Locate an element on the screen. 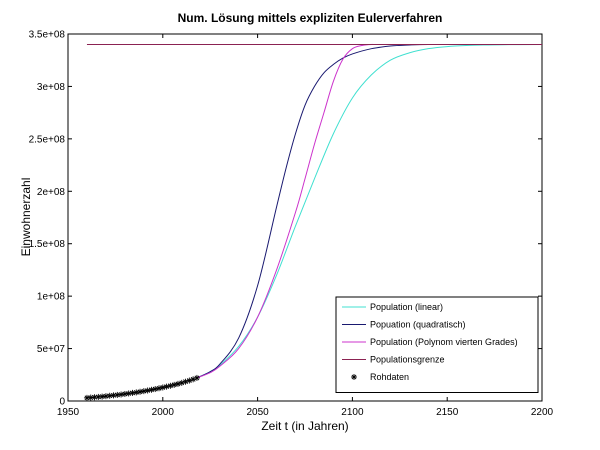  x-tick-label: 2150 is located at coordinates (447, 412).